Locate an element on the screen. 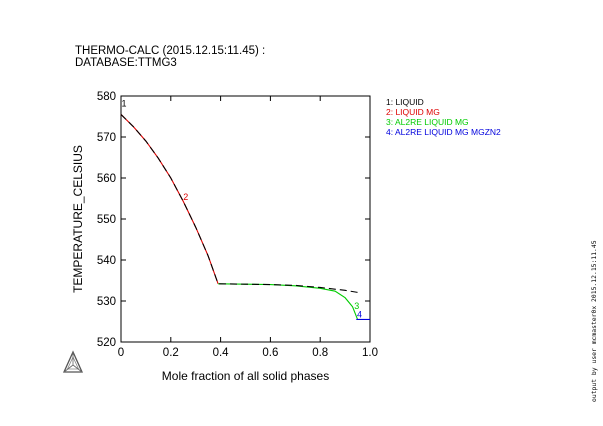 This screenshot has width=603, height=426. legend-entry: 3: AL2RE LIQUID MG is located at coordinates (427, 122).